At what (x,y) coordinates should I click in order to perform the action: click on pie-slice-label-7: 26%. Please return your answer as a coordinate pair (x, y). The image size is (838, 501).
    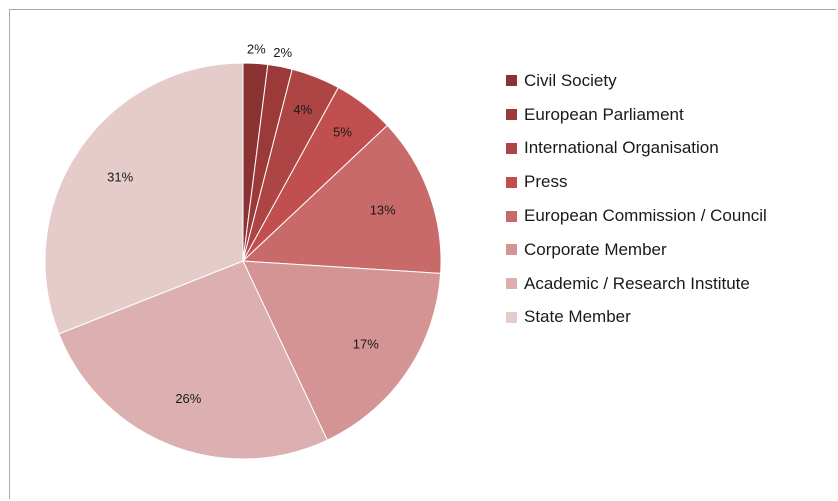
    Looking at the image, I should click on (188, 398).